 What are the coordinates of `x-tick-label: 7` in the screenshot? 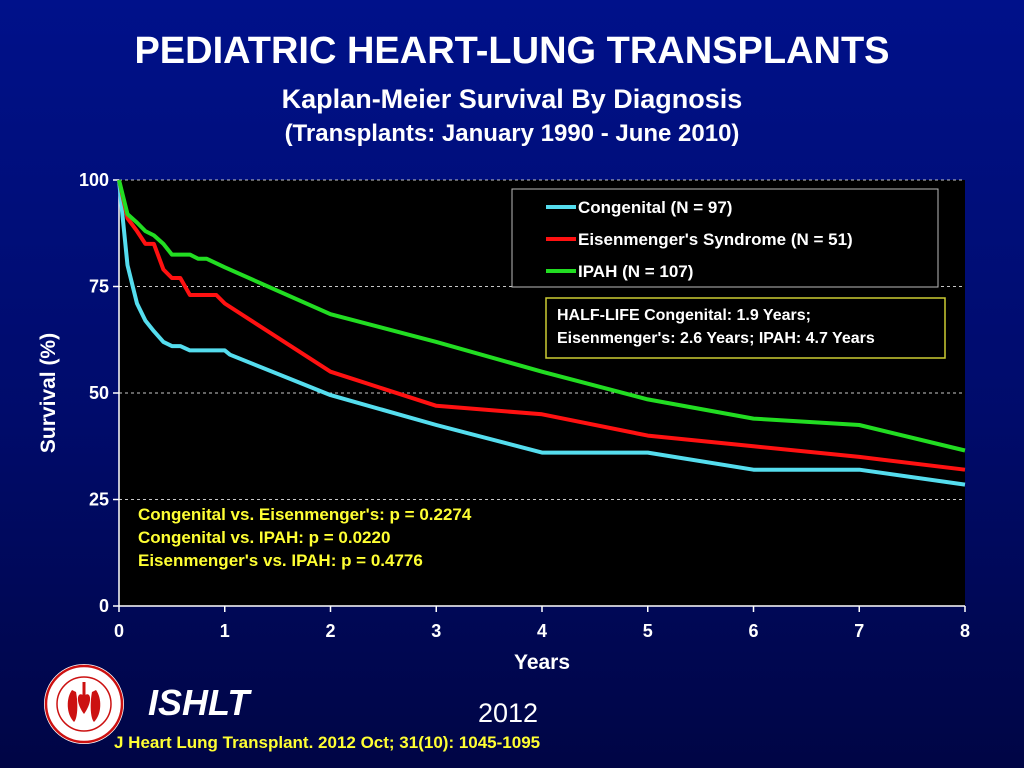 It's located at (859, 631).